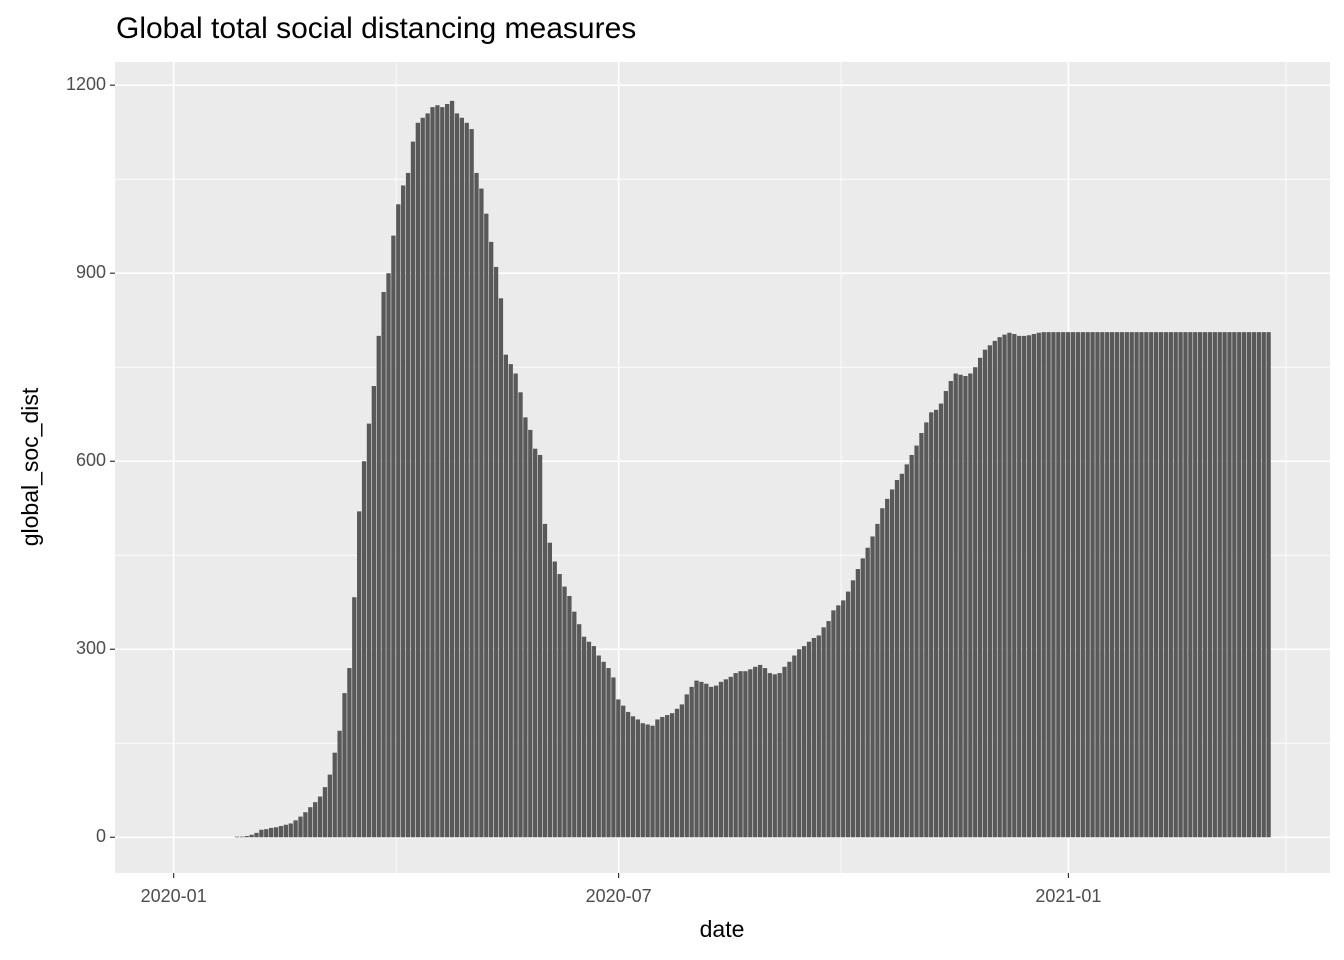  Describe the element at coordinates (101, 836) in the screenshot. I see `y-tick-label: 0` at that location.